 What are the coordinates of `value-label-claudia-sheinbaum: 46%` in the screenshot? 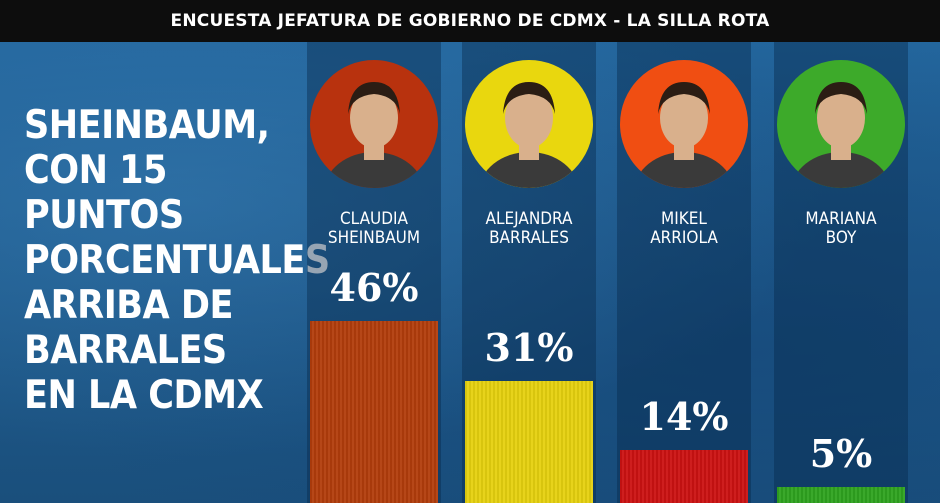 It's located at (374, 287).